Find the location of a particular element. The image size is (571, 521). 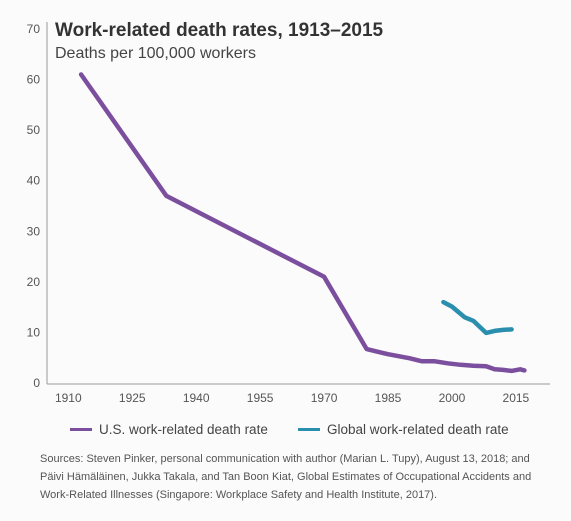

series-line-global is located at coordinates (477, 317).